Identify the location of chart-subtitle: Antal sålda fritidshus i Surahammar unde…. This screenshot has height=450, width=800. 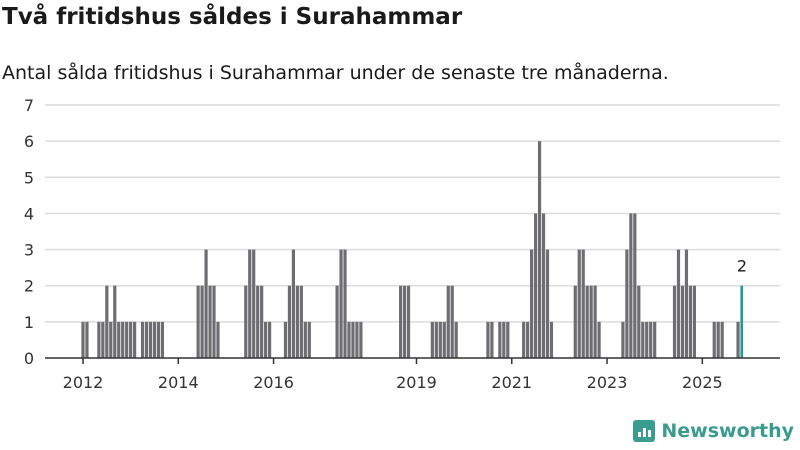
(335, 73).